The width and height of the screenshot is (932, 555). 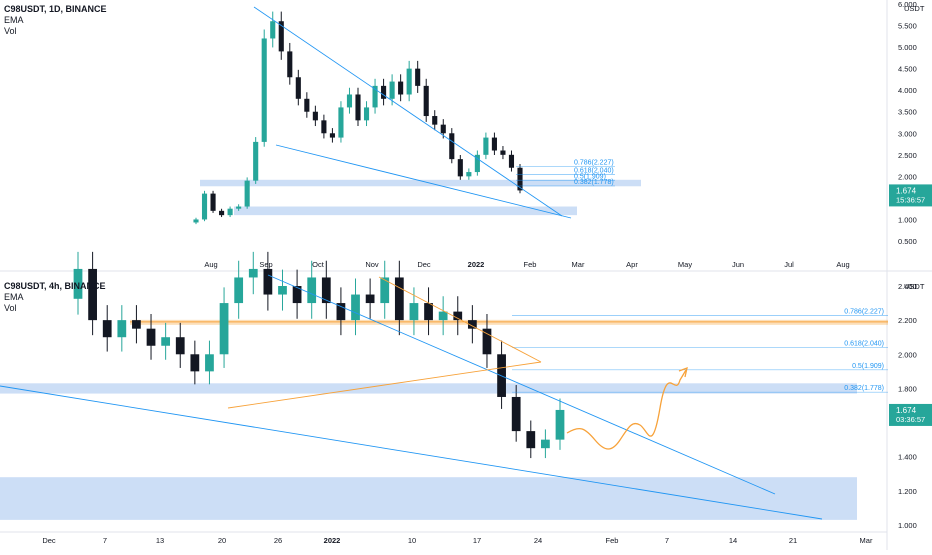 What do you see at coordinates (372, 264) in the screenshot?
I see `top-time-tick: Nov` at bounding box center [372, 264].